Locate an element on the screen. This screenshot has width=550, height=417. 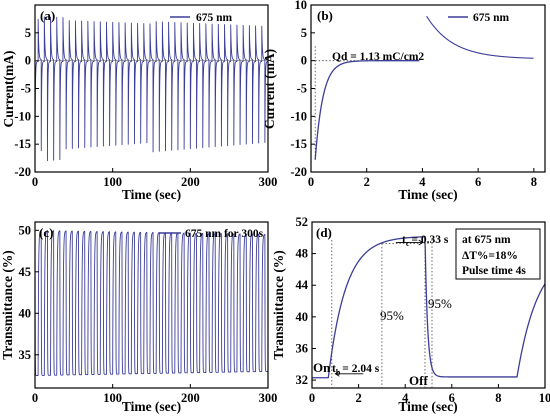
panel-b-ylabel: Current (mA) is located at coordinates (269, 89).